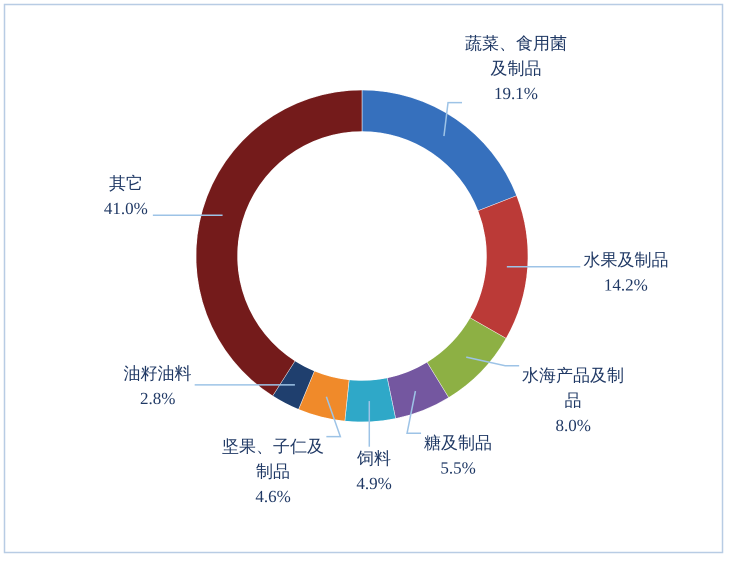  Describe the element at coordinates (374, 458) in the screenshot. I see `slice-label: 饲料` at that location.